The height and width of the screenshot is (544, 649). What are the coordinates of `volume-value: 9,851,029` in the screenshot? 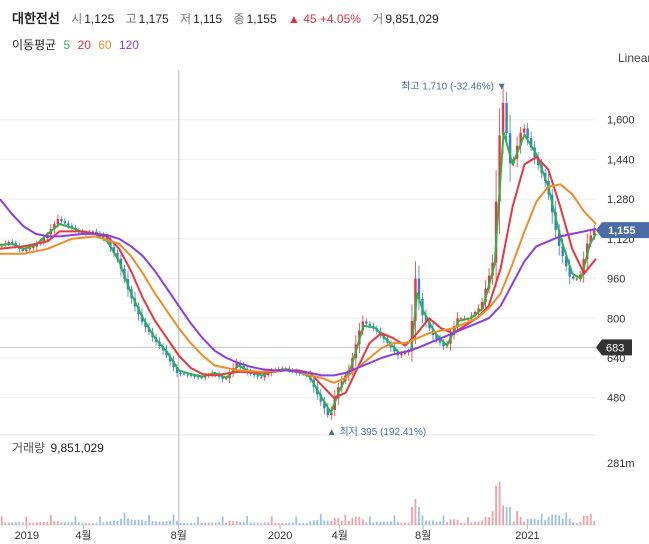 It's located at (412, 19).